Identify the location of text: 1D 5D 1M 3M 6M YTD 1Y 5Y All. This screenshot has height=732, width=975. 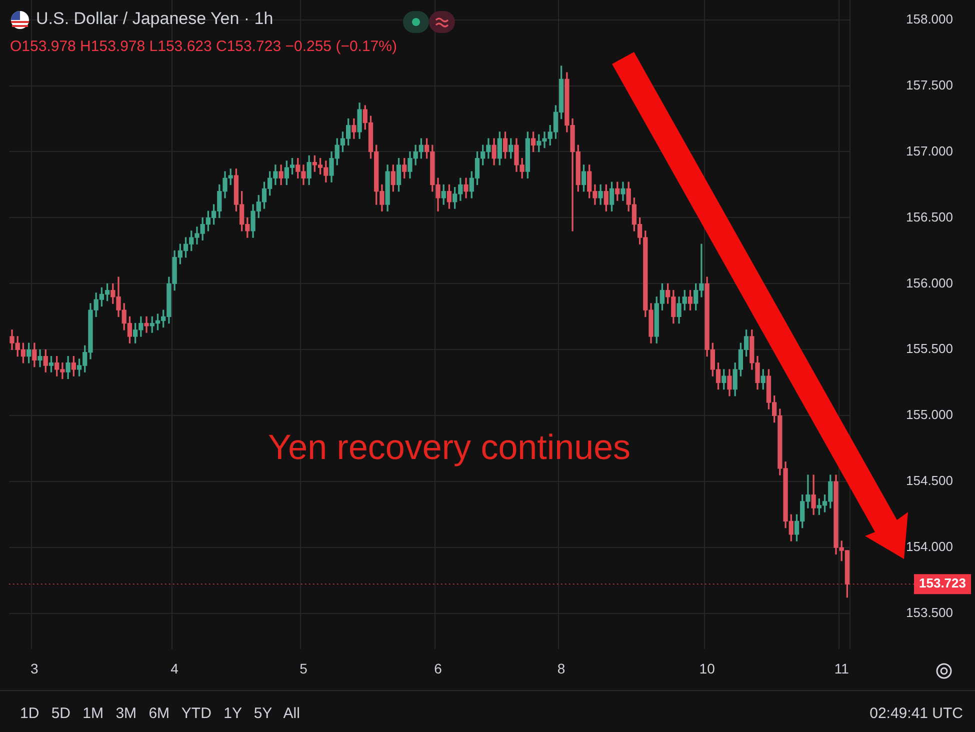
(160, 713).